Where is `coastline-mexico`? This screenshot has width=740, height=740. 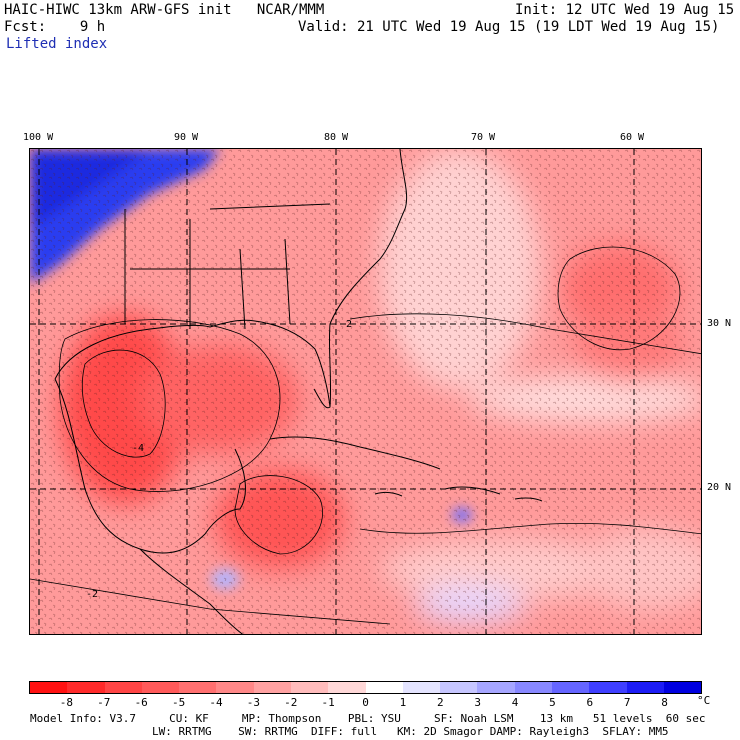
coastline-mexico is located at coordinates (150, 466).